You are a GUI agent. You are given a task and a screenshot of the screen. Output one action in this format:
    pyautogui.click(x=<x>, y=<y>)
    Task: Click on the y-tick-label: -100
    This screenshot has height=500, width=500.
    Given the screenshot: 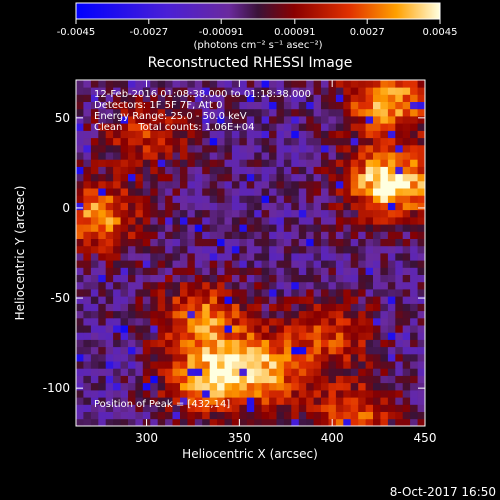 What is the action you would take?
    pyautogui.click(x=56, y=388)
    